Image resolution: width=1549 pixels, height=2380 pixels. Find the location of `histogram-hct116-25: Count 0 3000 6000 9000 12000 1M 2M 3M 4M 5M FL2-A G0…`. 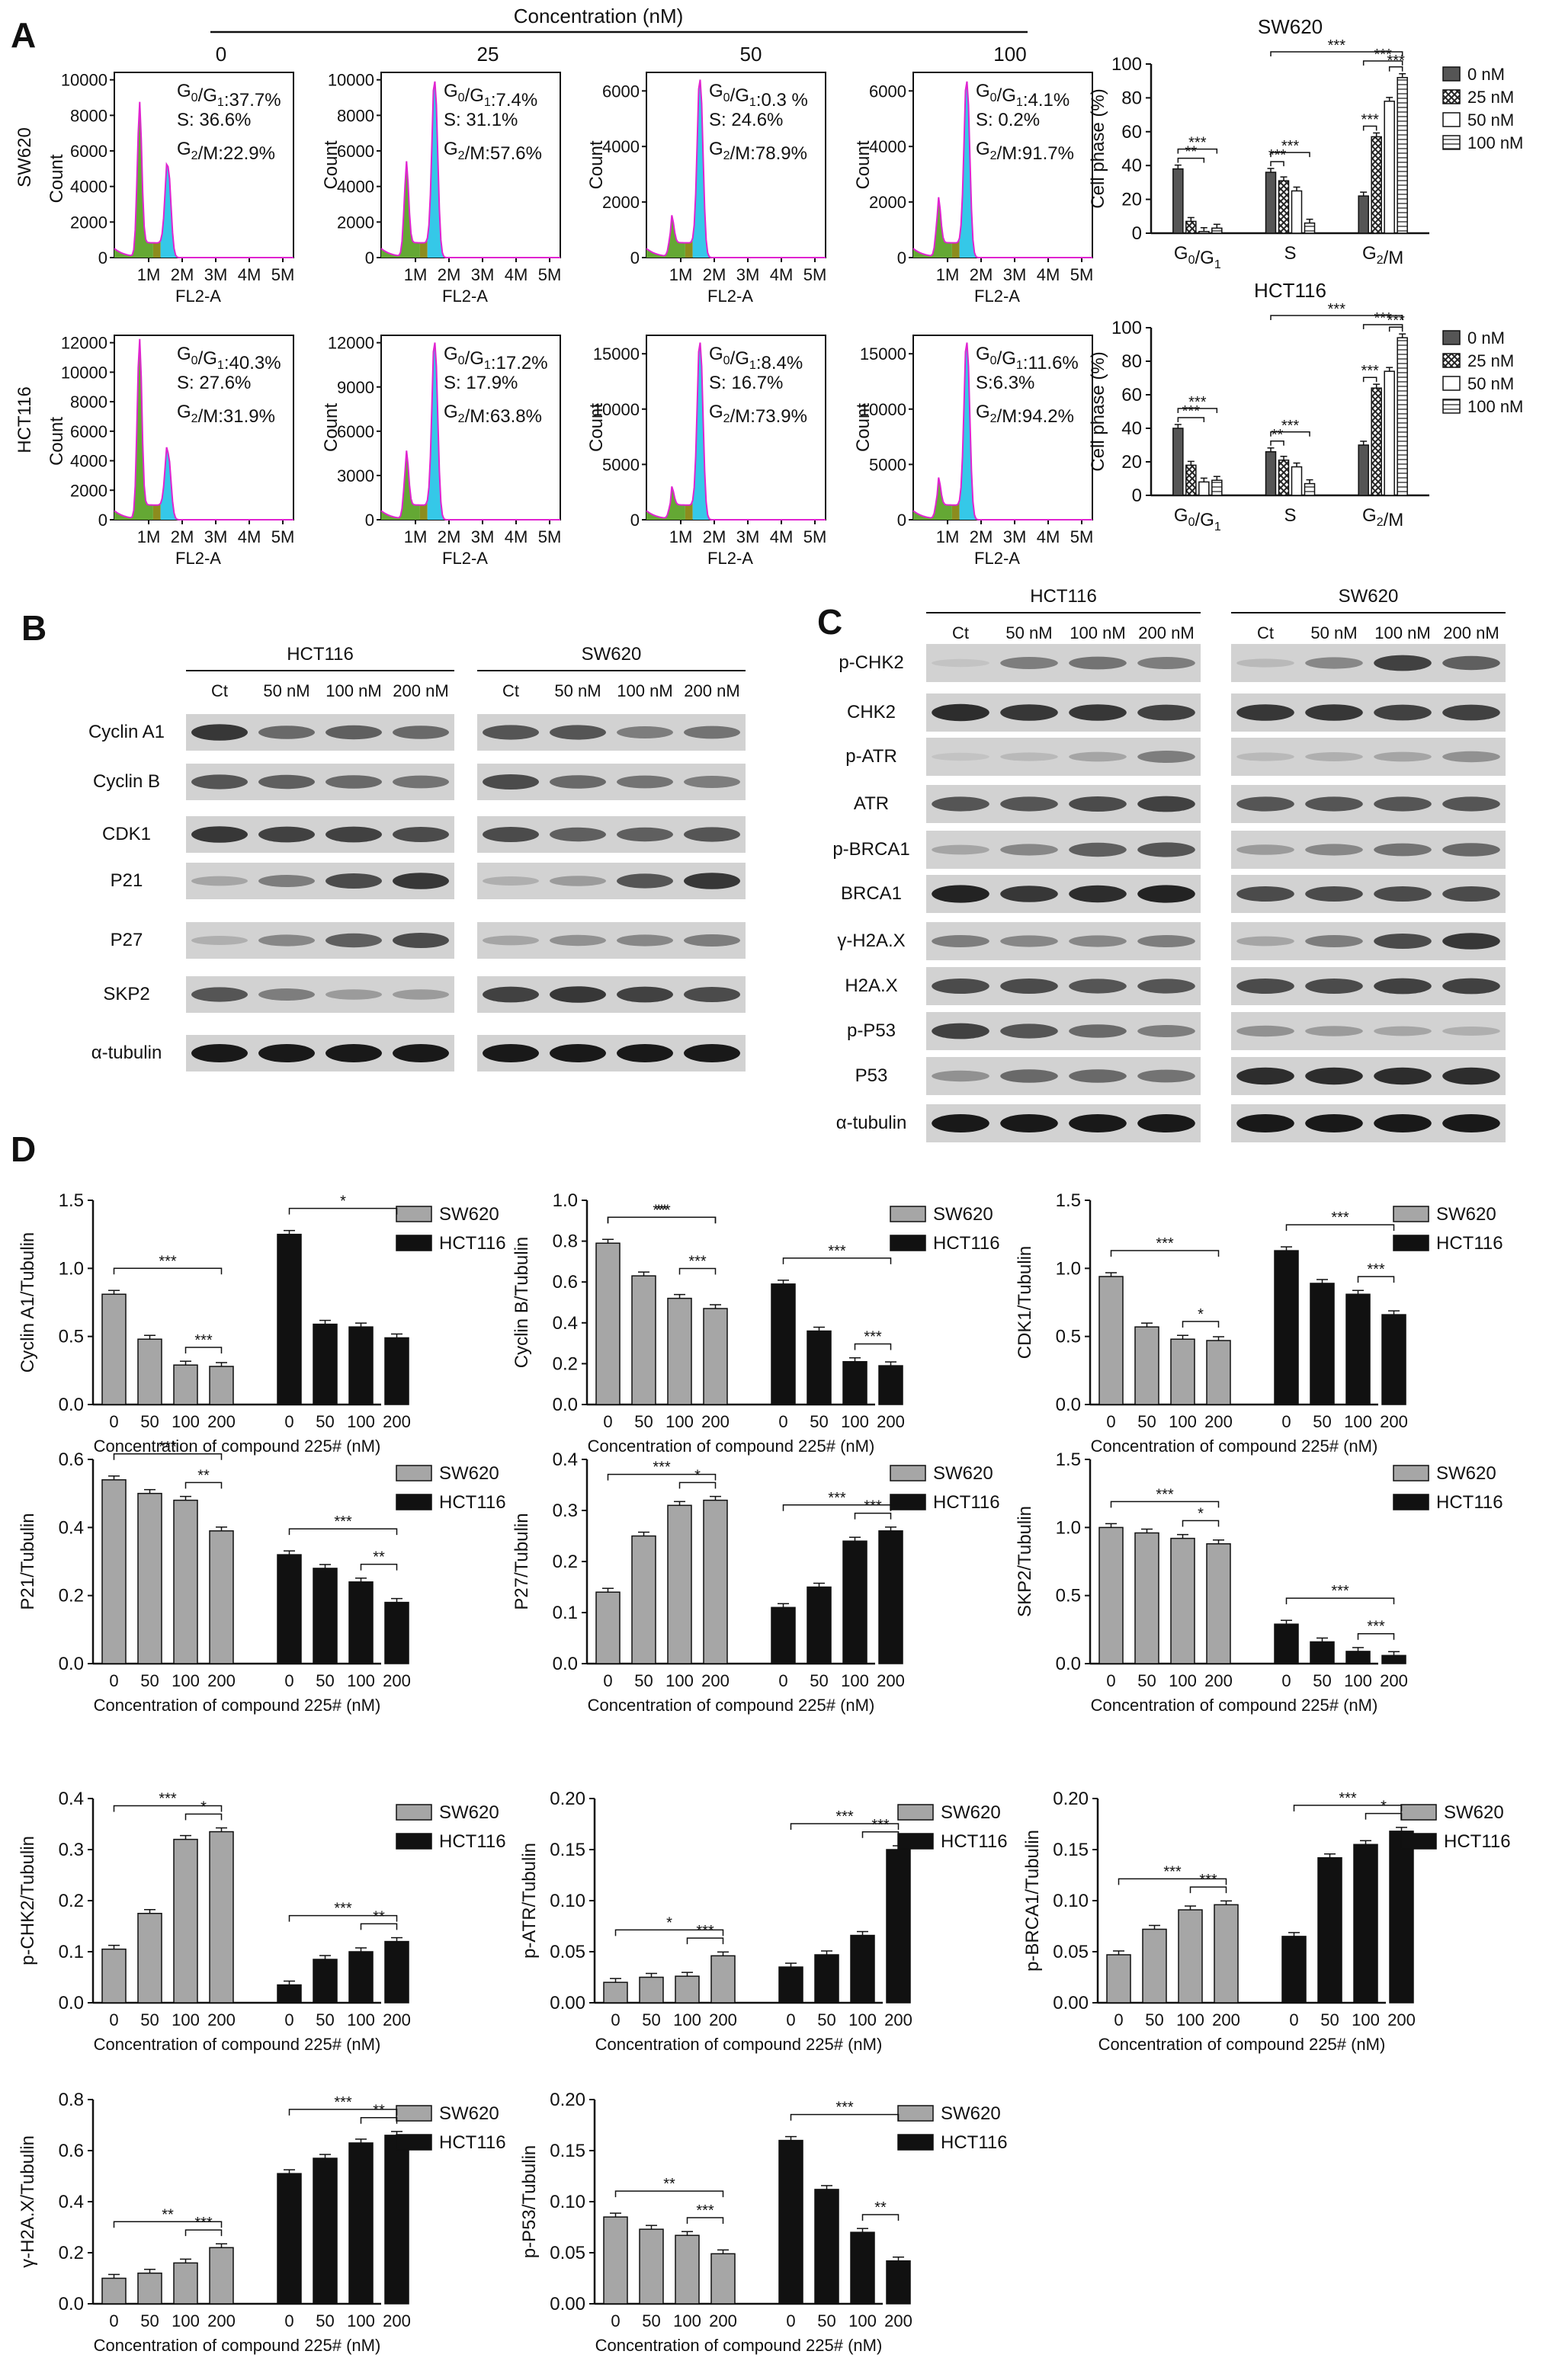

histogram-hct116-25: Count 0 3000 6000 9000 12000 1M 2M 3M 4M 5M FL2-A G0… is located at coordinates (441, 451).